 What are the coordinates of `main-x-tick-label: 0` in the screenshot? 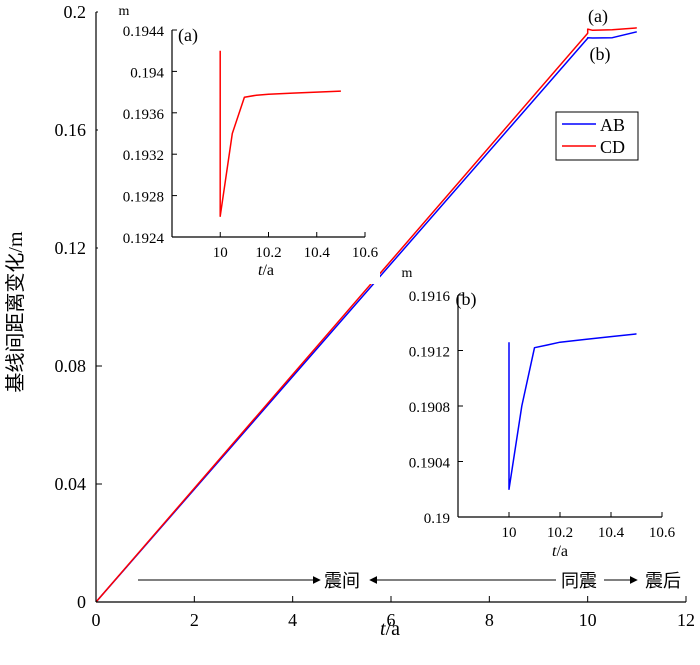 It's located at (96, 620).